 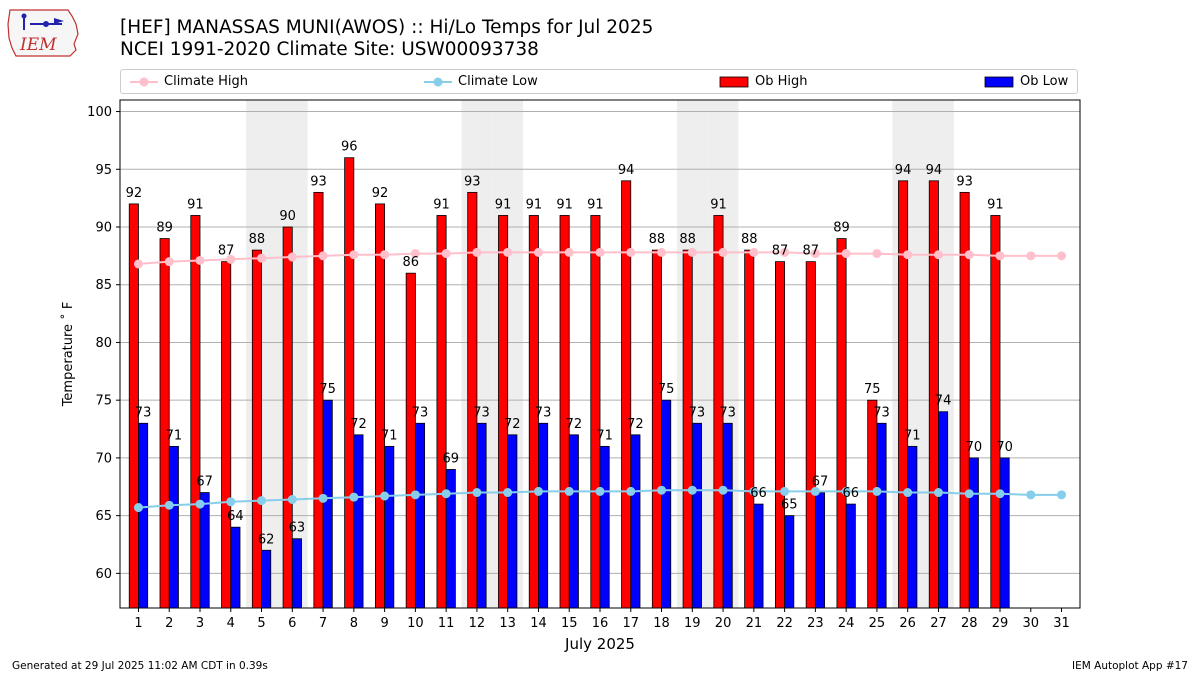 What do you see at coordinates (657, 239) in the screenshot?
I see `ob-high-bar-label: 88` at bounding box center [657, 239].